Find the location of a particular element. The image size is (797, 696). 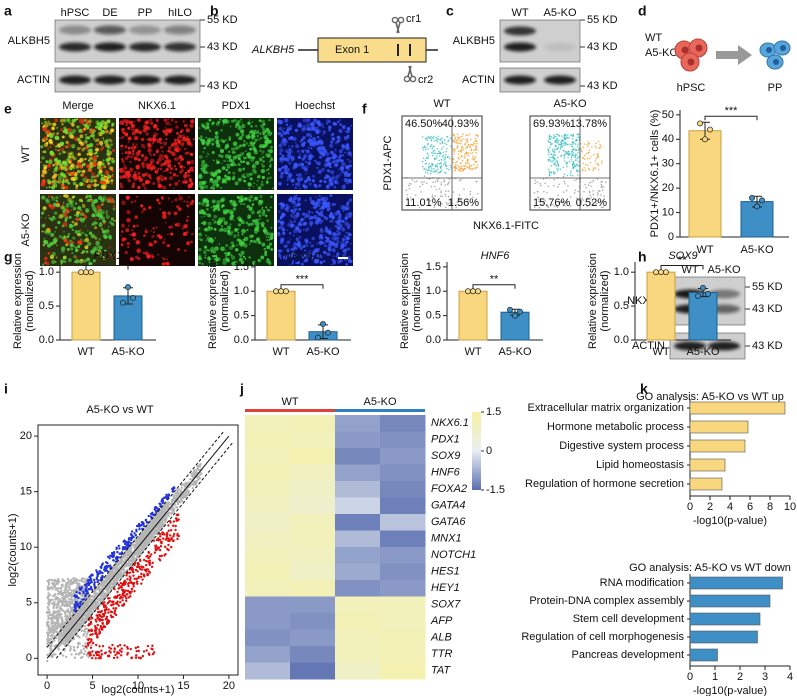

panel-label: c is located at coordinates (450, 11).